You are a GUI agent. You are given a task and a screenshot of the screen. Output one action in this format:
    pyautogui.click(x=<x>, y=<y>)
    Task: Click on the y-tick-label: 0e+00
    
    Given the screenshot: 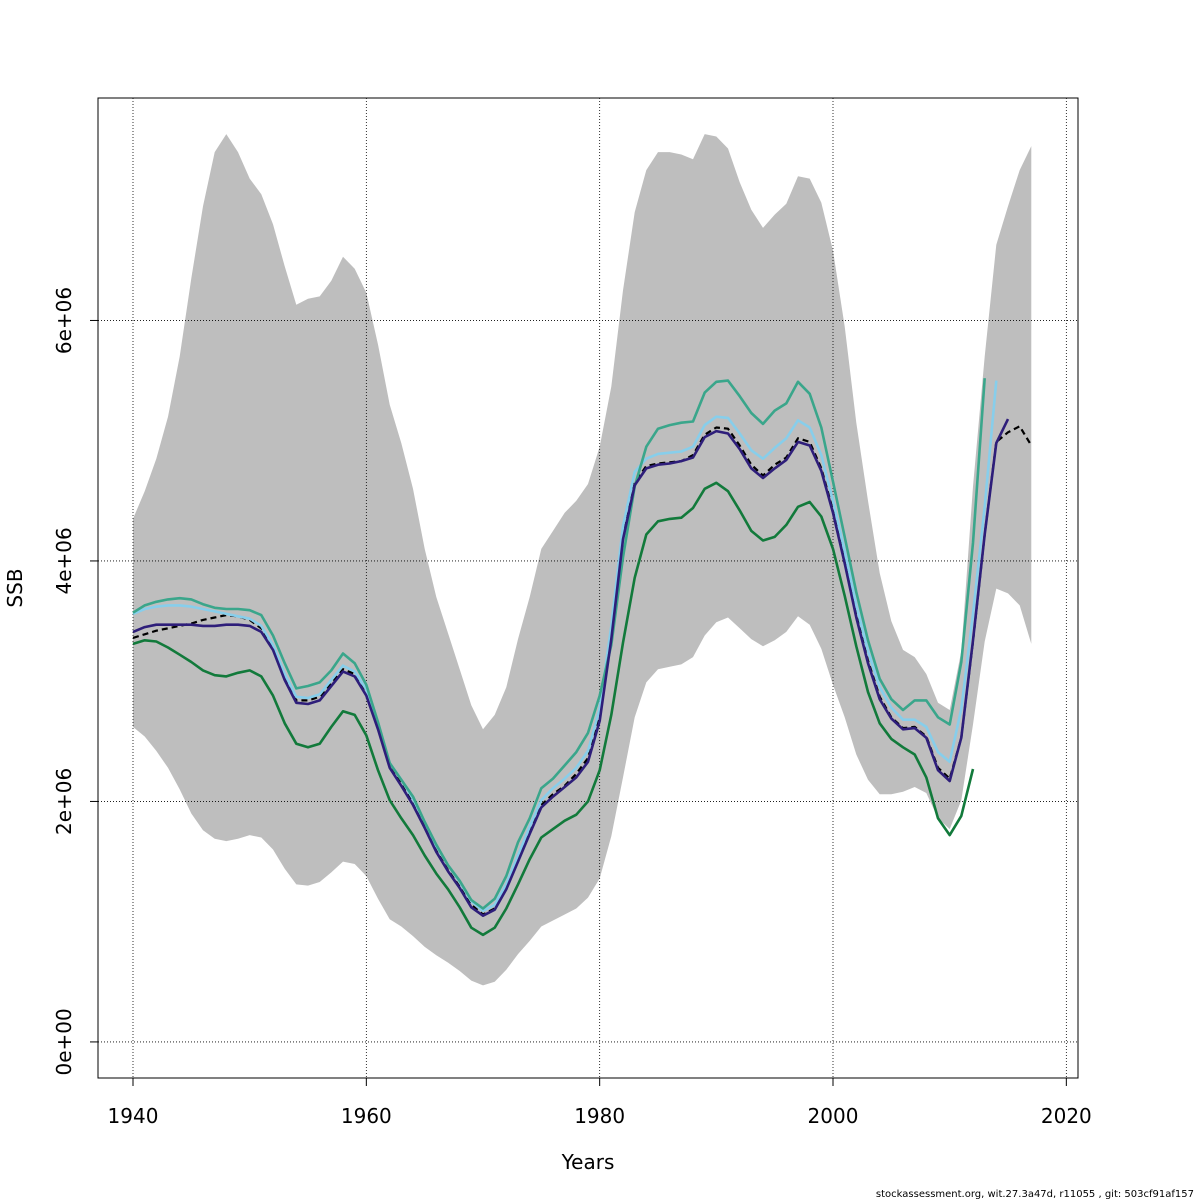 What is the action you would take?
    pyautogui.click(x=64, y=1041)
    